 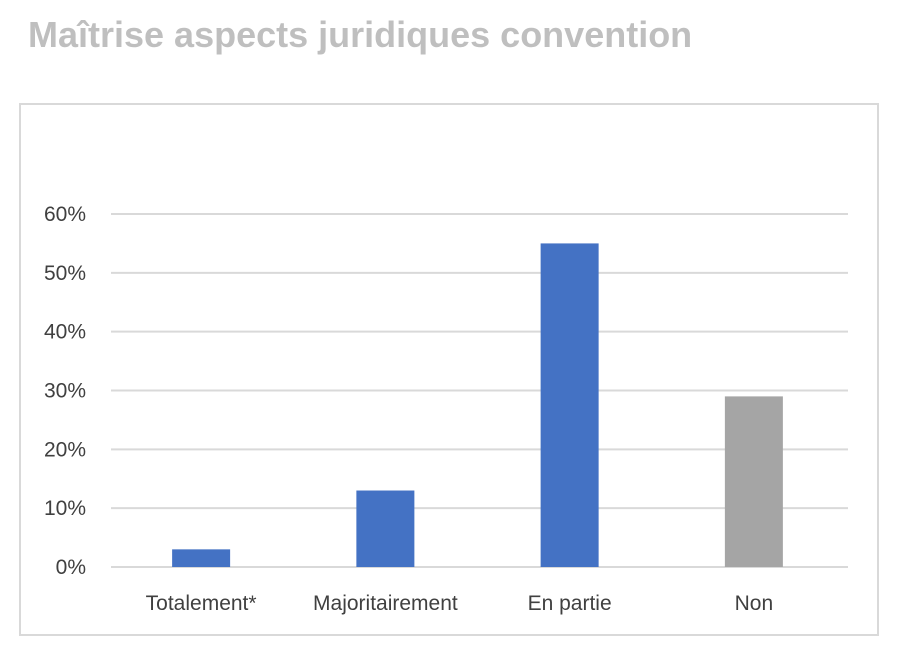 What do you see at coordinates (65, 449) in the screenshot?
I see `y-tick-label: 20%` at bounding box center [65, 449].